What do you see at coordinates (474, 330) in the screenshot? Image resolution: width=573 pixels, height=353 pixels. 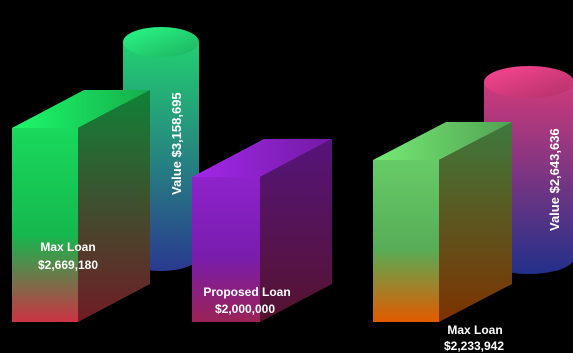 I see `max-loan-label-group3: Max Loan` at bounding box center [474, 330].